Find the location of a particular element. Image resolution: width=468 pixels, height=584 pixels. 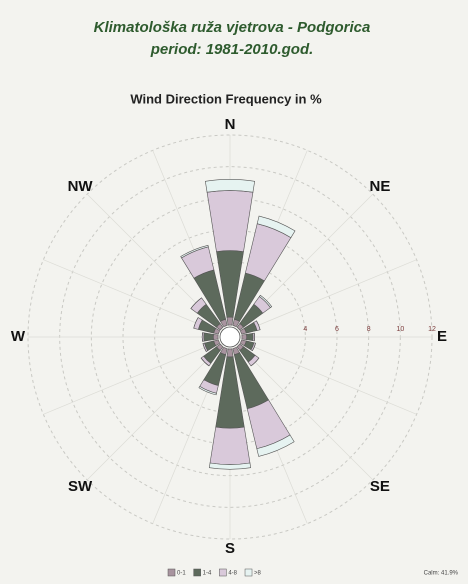

r-tick-label: 8 is located at coordinates (369, 329).